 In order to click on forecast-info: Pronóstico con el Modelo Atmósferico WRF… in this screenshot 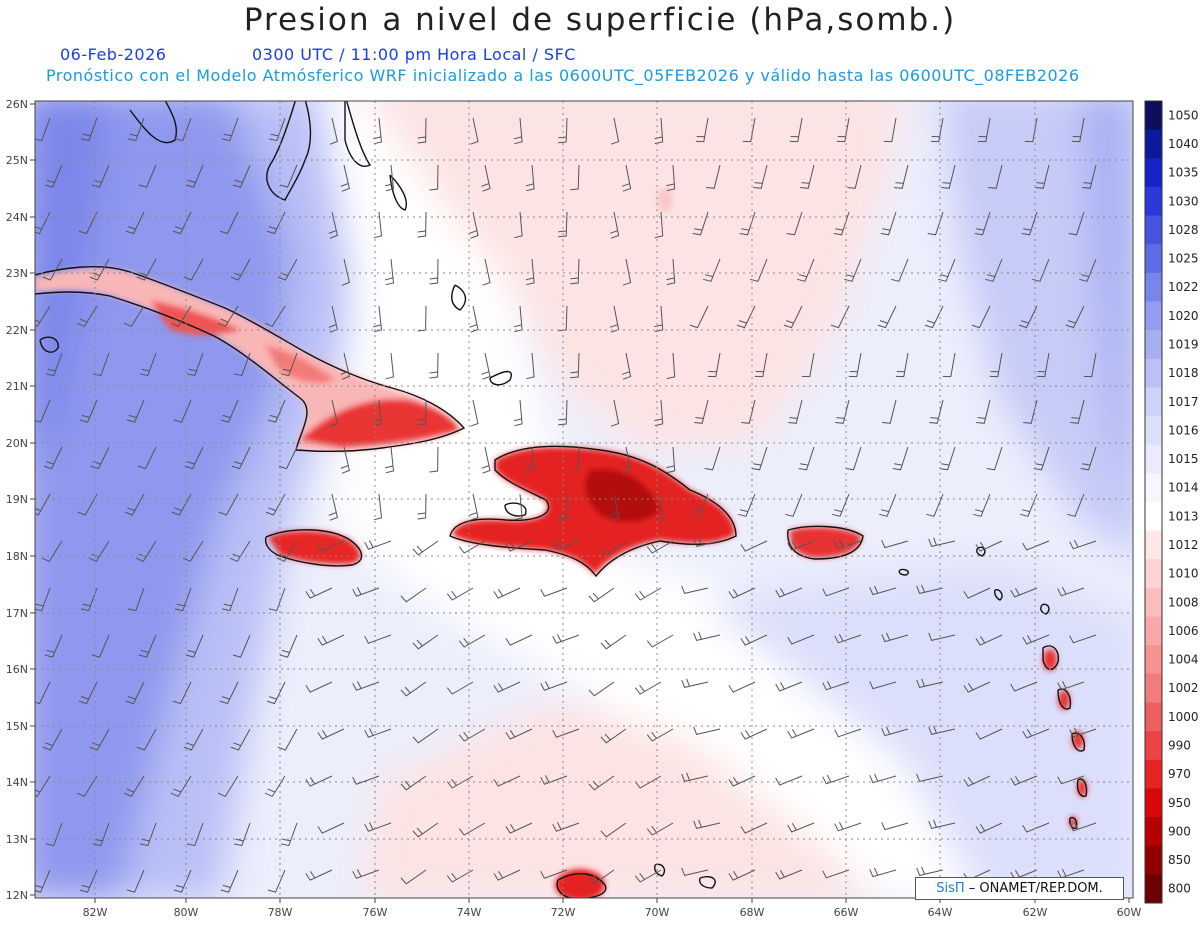, I will do `click(563, 75)`.